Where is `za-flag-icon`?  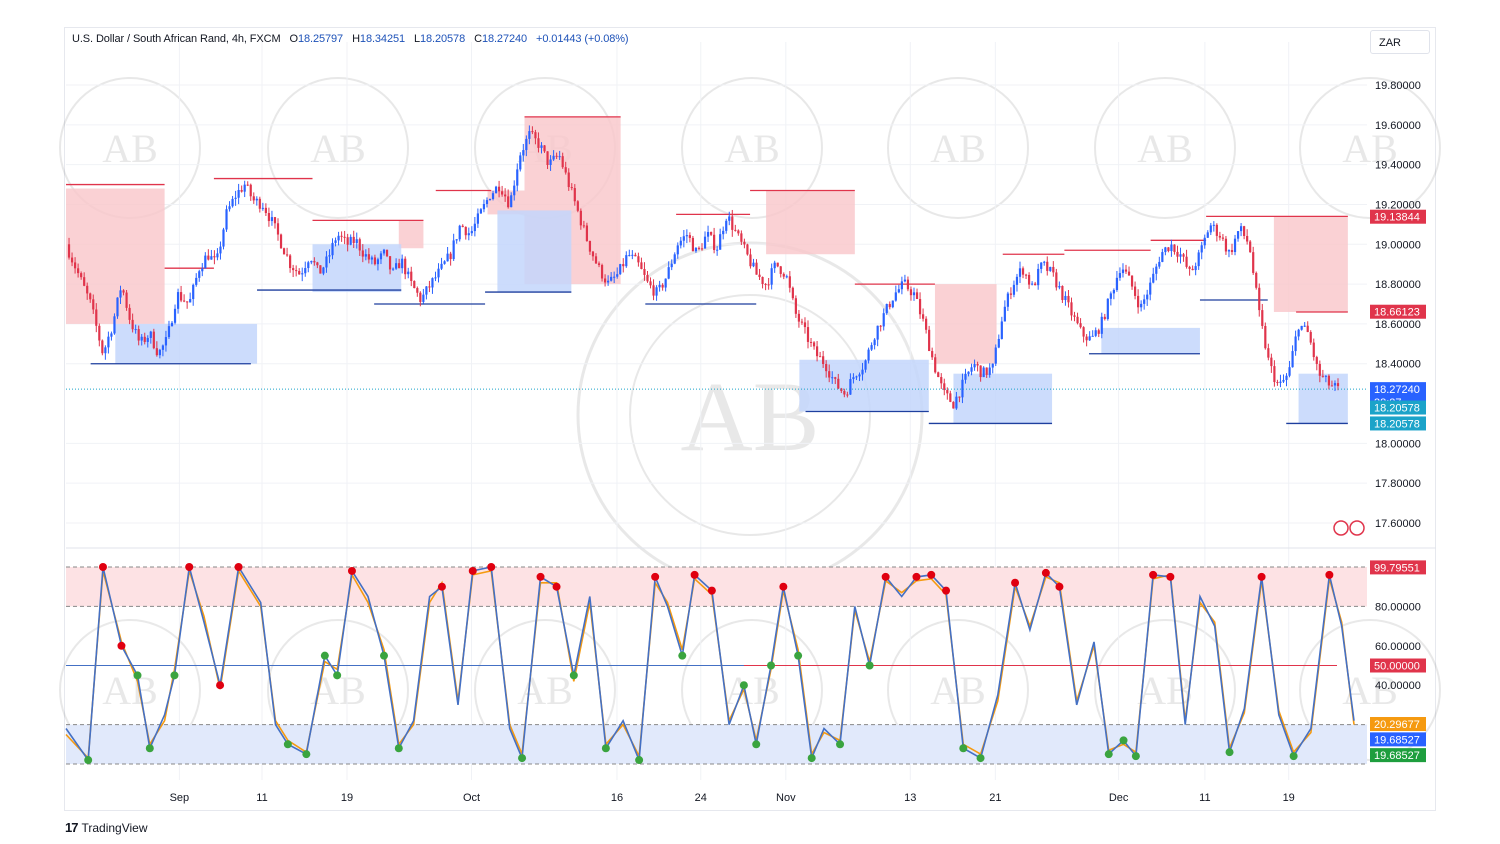 za-flag-icon is located at coordinates (1357, 528).